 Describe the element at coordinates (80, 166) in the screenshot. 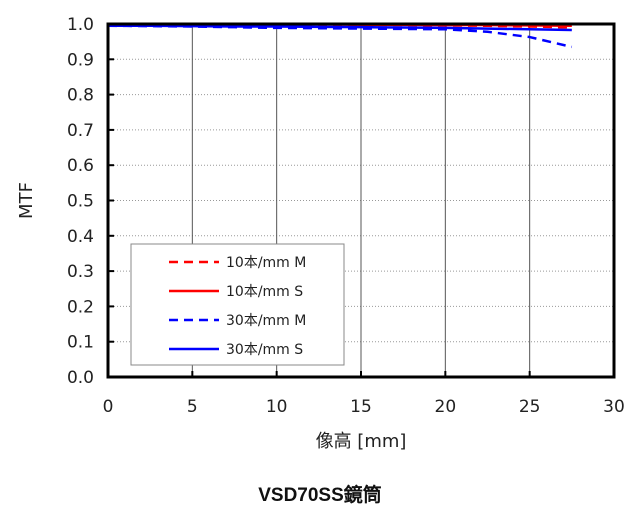

I see `y-tick-label: 0.6` at that location.